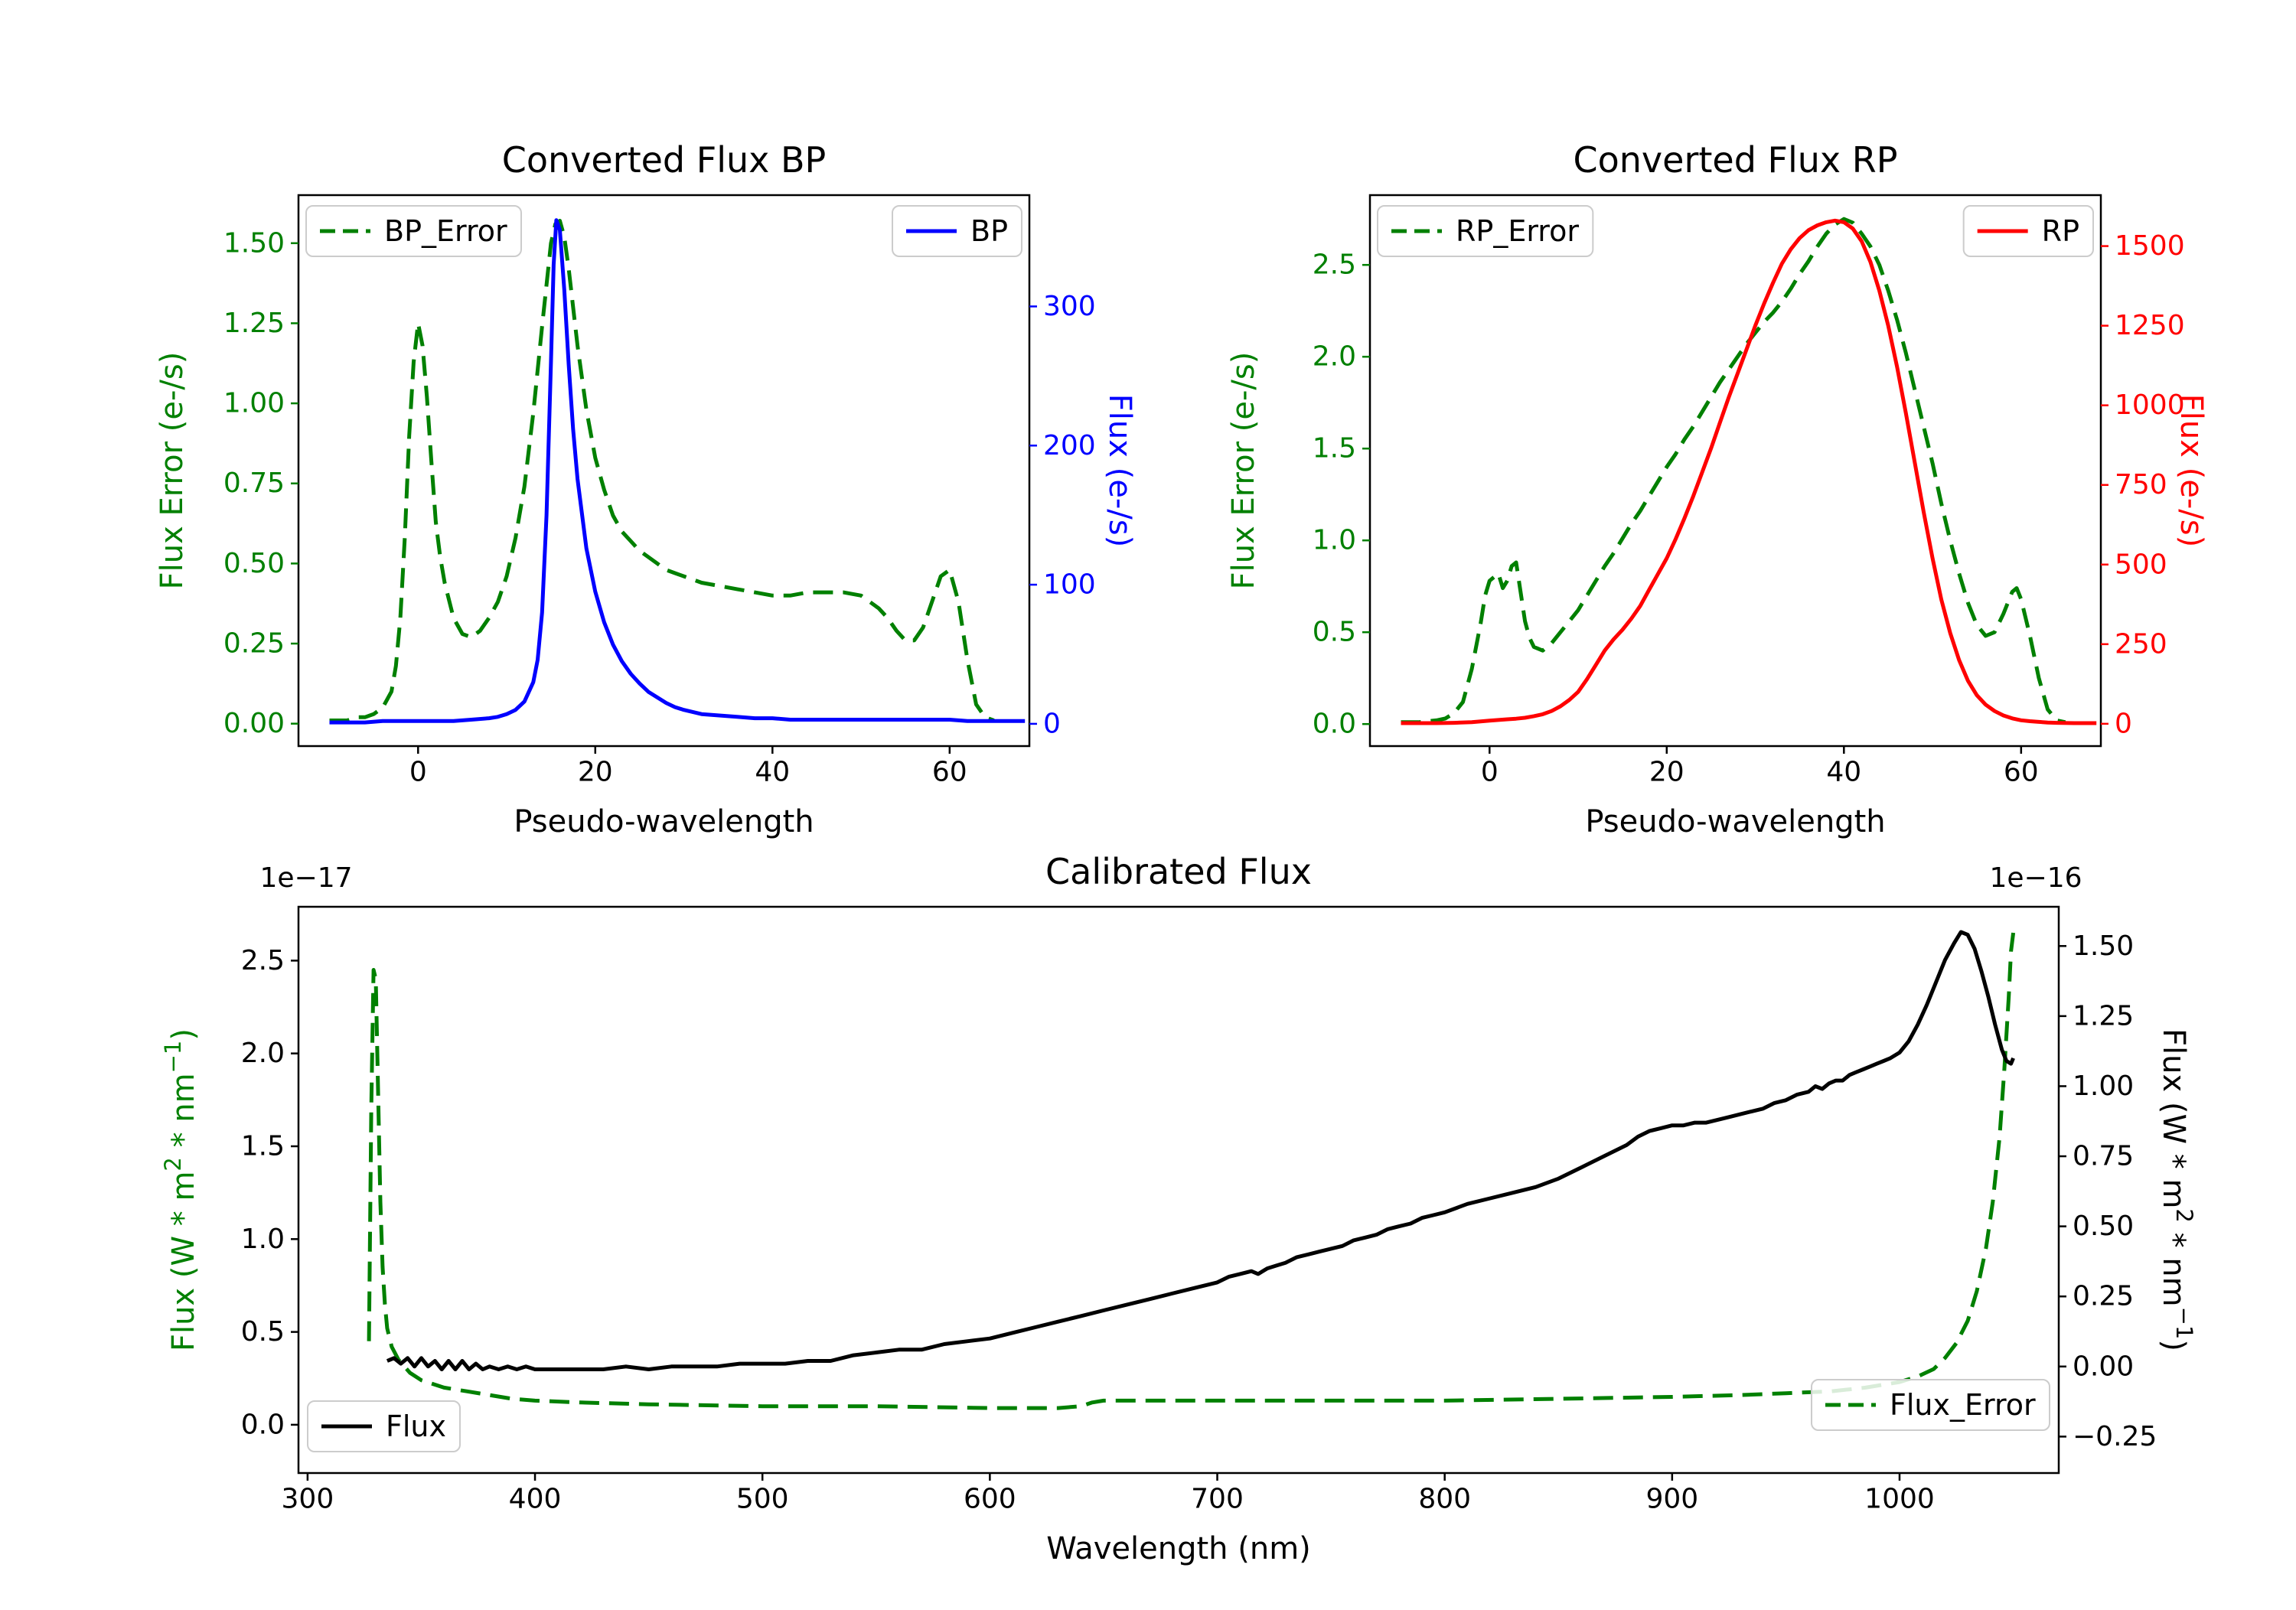 The width and height of the screenshot is (2296, 1610). What do you see at coordinates (2103, 946) in the screenshot?
I see `right-y-tick-label: 1.50` at bounding box center [2103, 946].